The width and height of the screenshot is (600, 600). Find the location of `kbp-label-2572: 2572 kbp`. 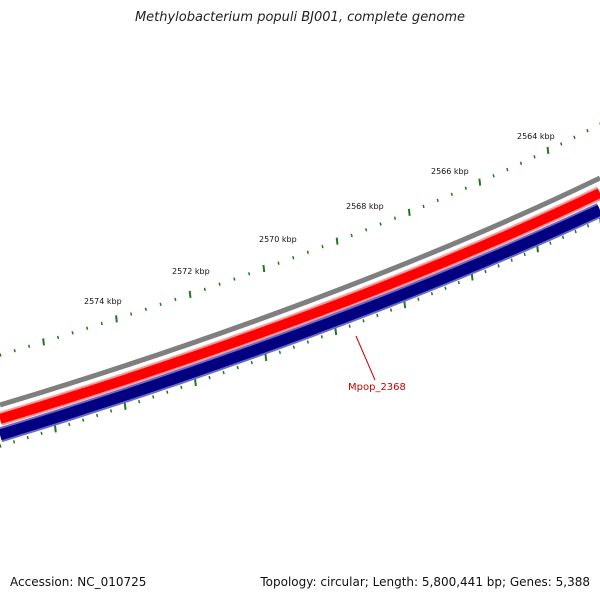

kbp-label-2572: 2572 kbp is located at coordinates (191, 271).